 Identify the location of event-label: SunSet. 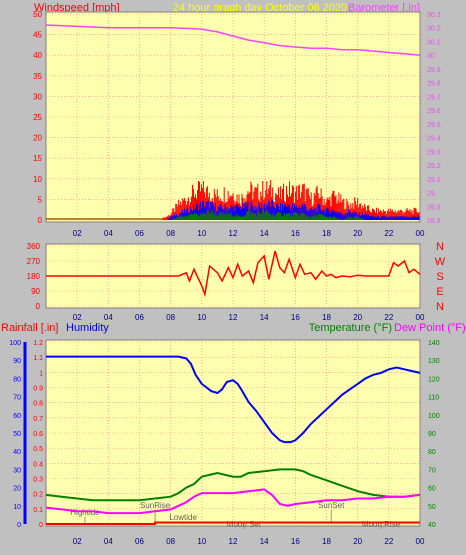
(331, 505).